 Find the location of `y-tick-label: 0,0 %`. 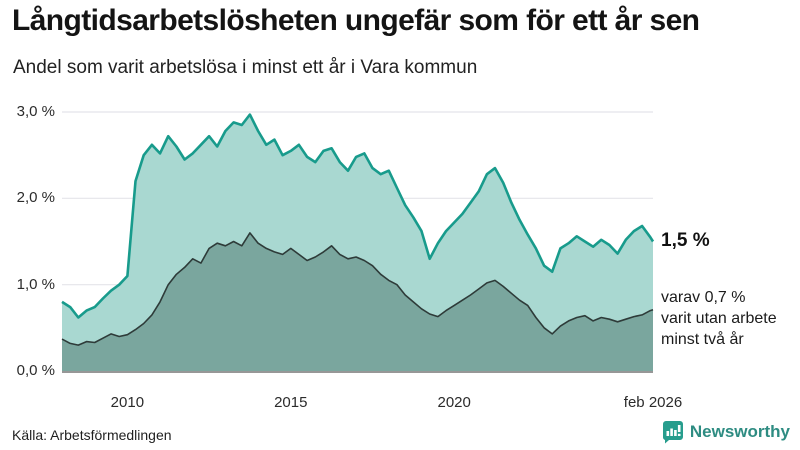

y-tick-label: 0,0 % is located at coordinates (35, 370).